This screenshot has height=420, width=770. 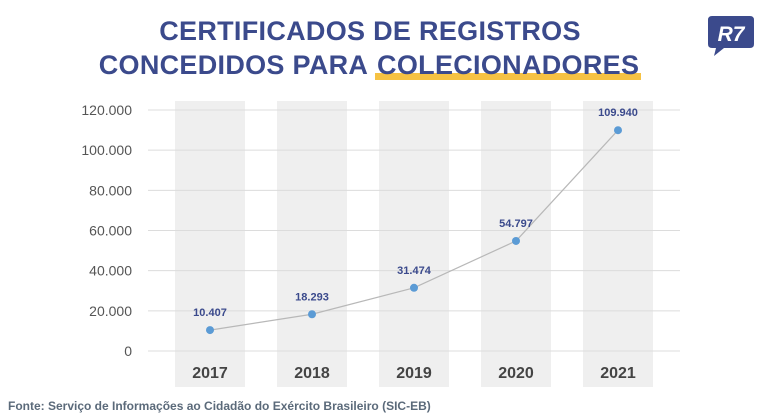 I want to click on title-line-2-prefix: CONCEDIDOS PARA, so click(x=237, y=65).